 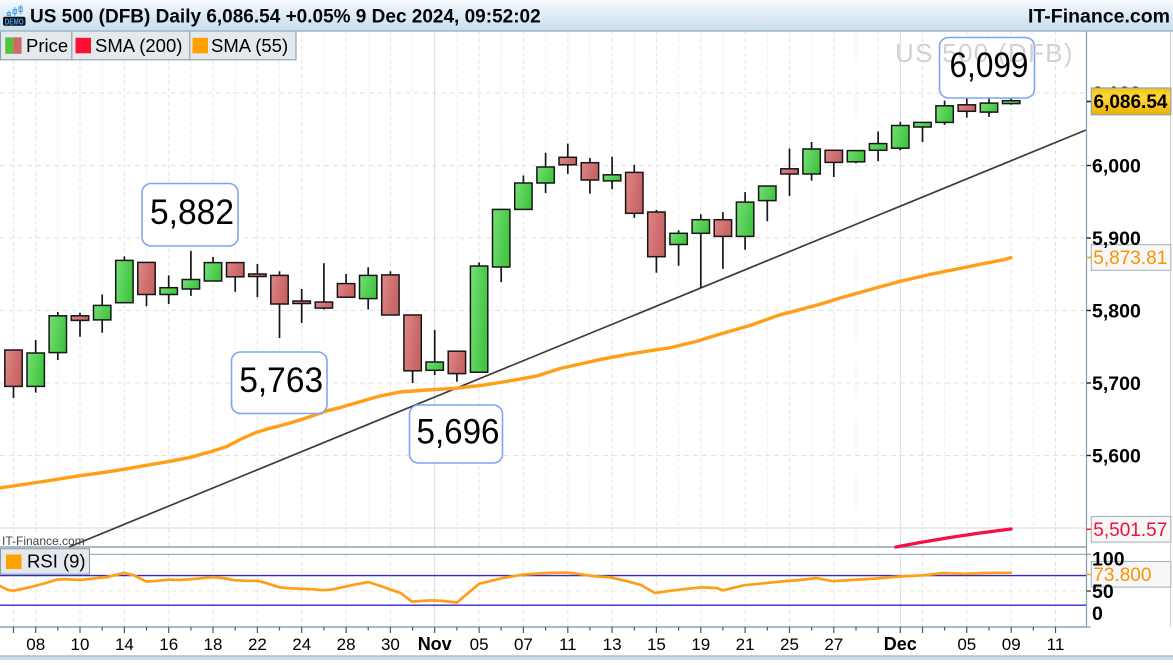 I want to click on svg-text: 27, so click(x=833, y=644).